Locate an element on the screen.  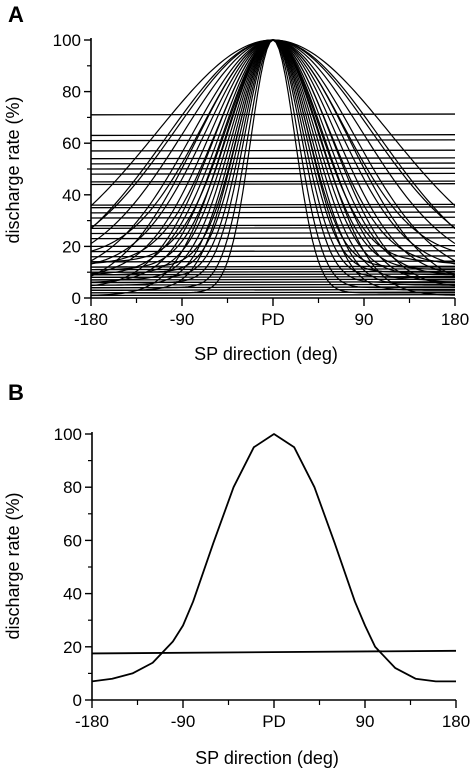
panel-b-y-axis-title: discharge rate (%) is located at coordinates (13, 565).